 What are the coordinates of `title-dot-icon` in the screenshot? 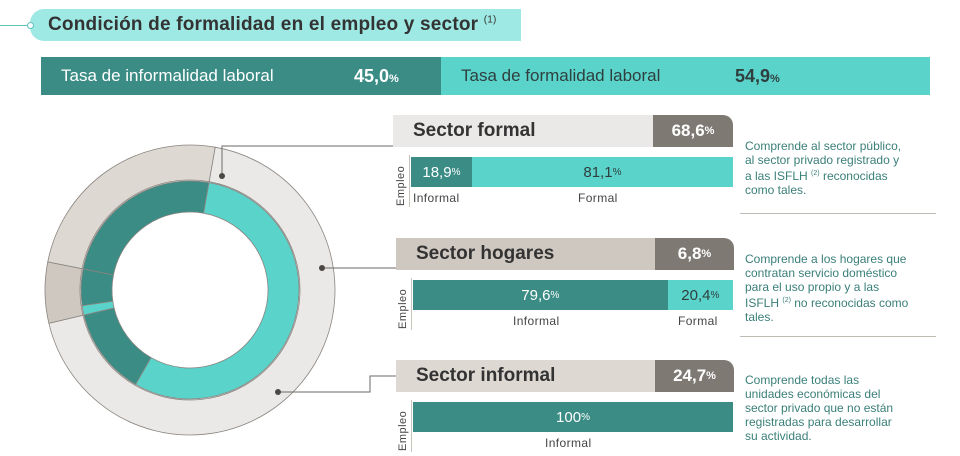 It's located at (30, 25).